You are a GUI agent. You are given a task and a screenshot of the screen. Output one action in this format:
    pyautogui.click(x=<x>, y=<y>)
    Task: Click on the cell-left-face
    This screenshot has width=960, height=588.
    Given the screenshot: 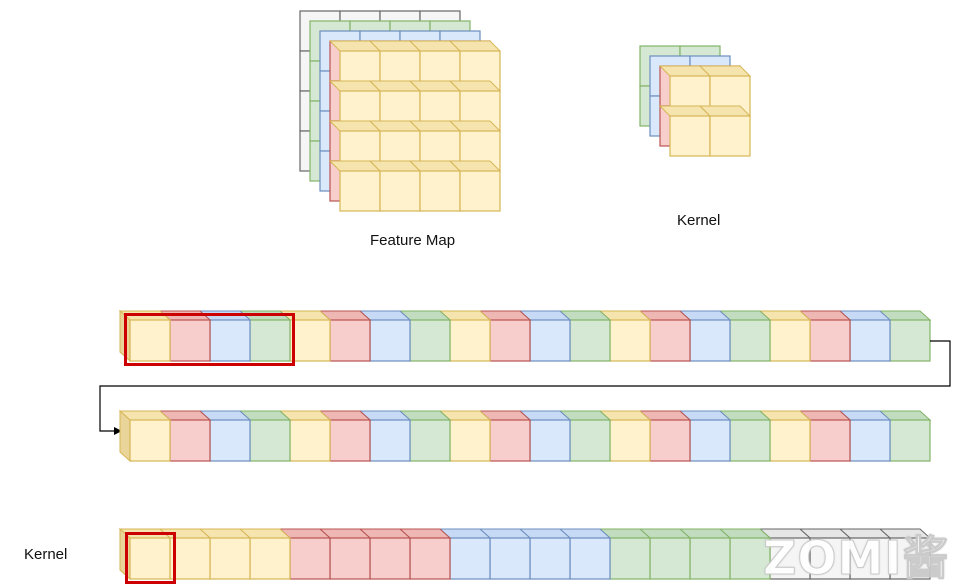 What is the action you would take?
    pyautogui.click(x=125, y=436)
    